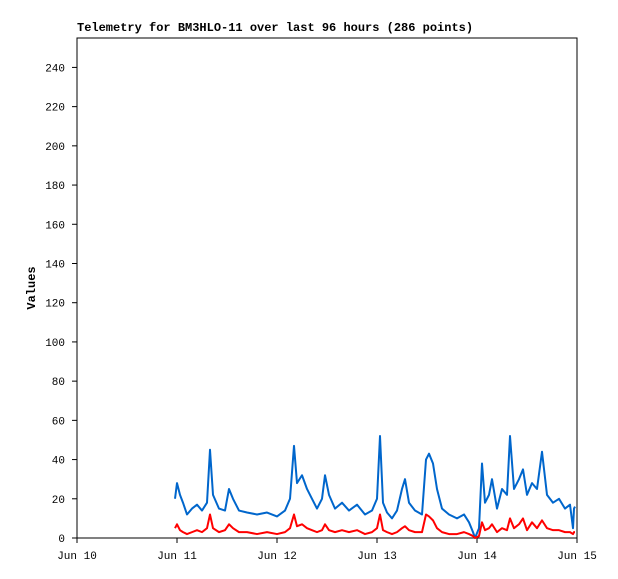 The width and height of the screenshot is (618, 579). I want to click on y-axis-label: Values, so click(32, 287).